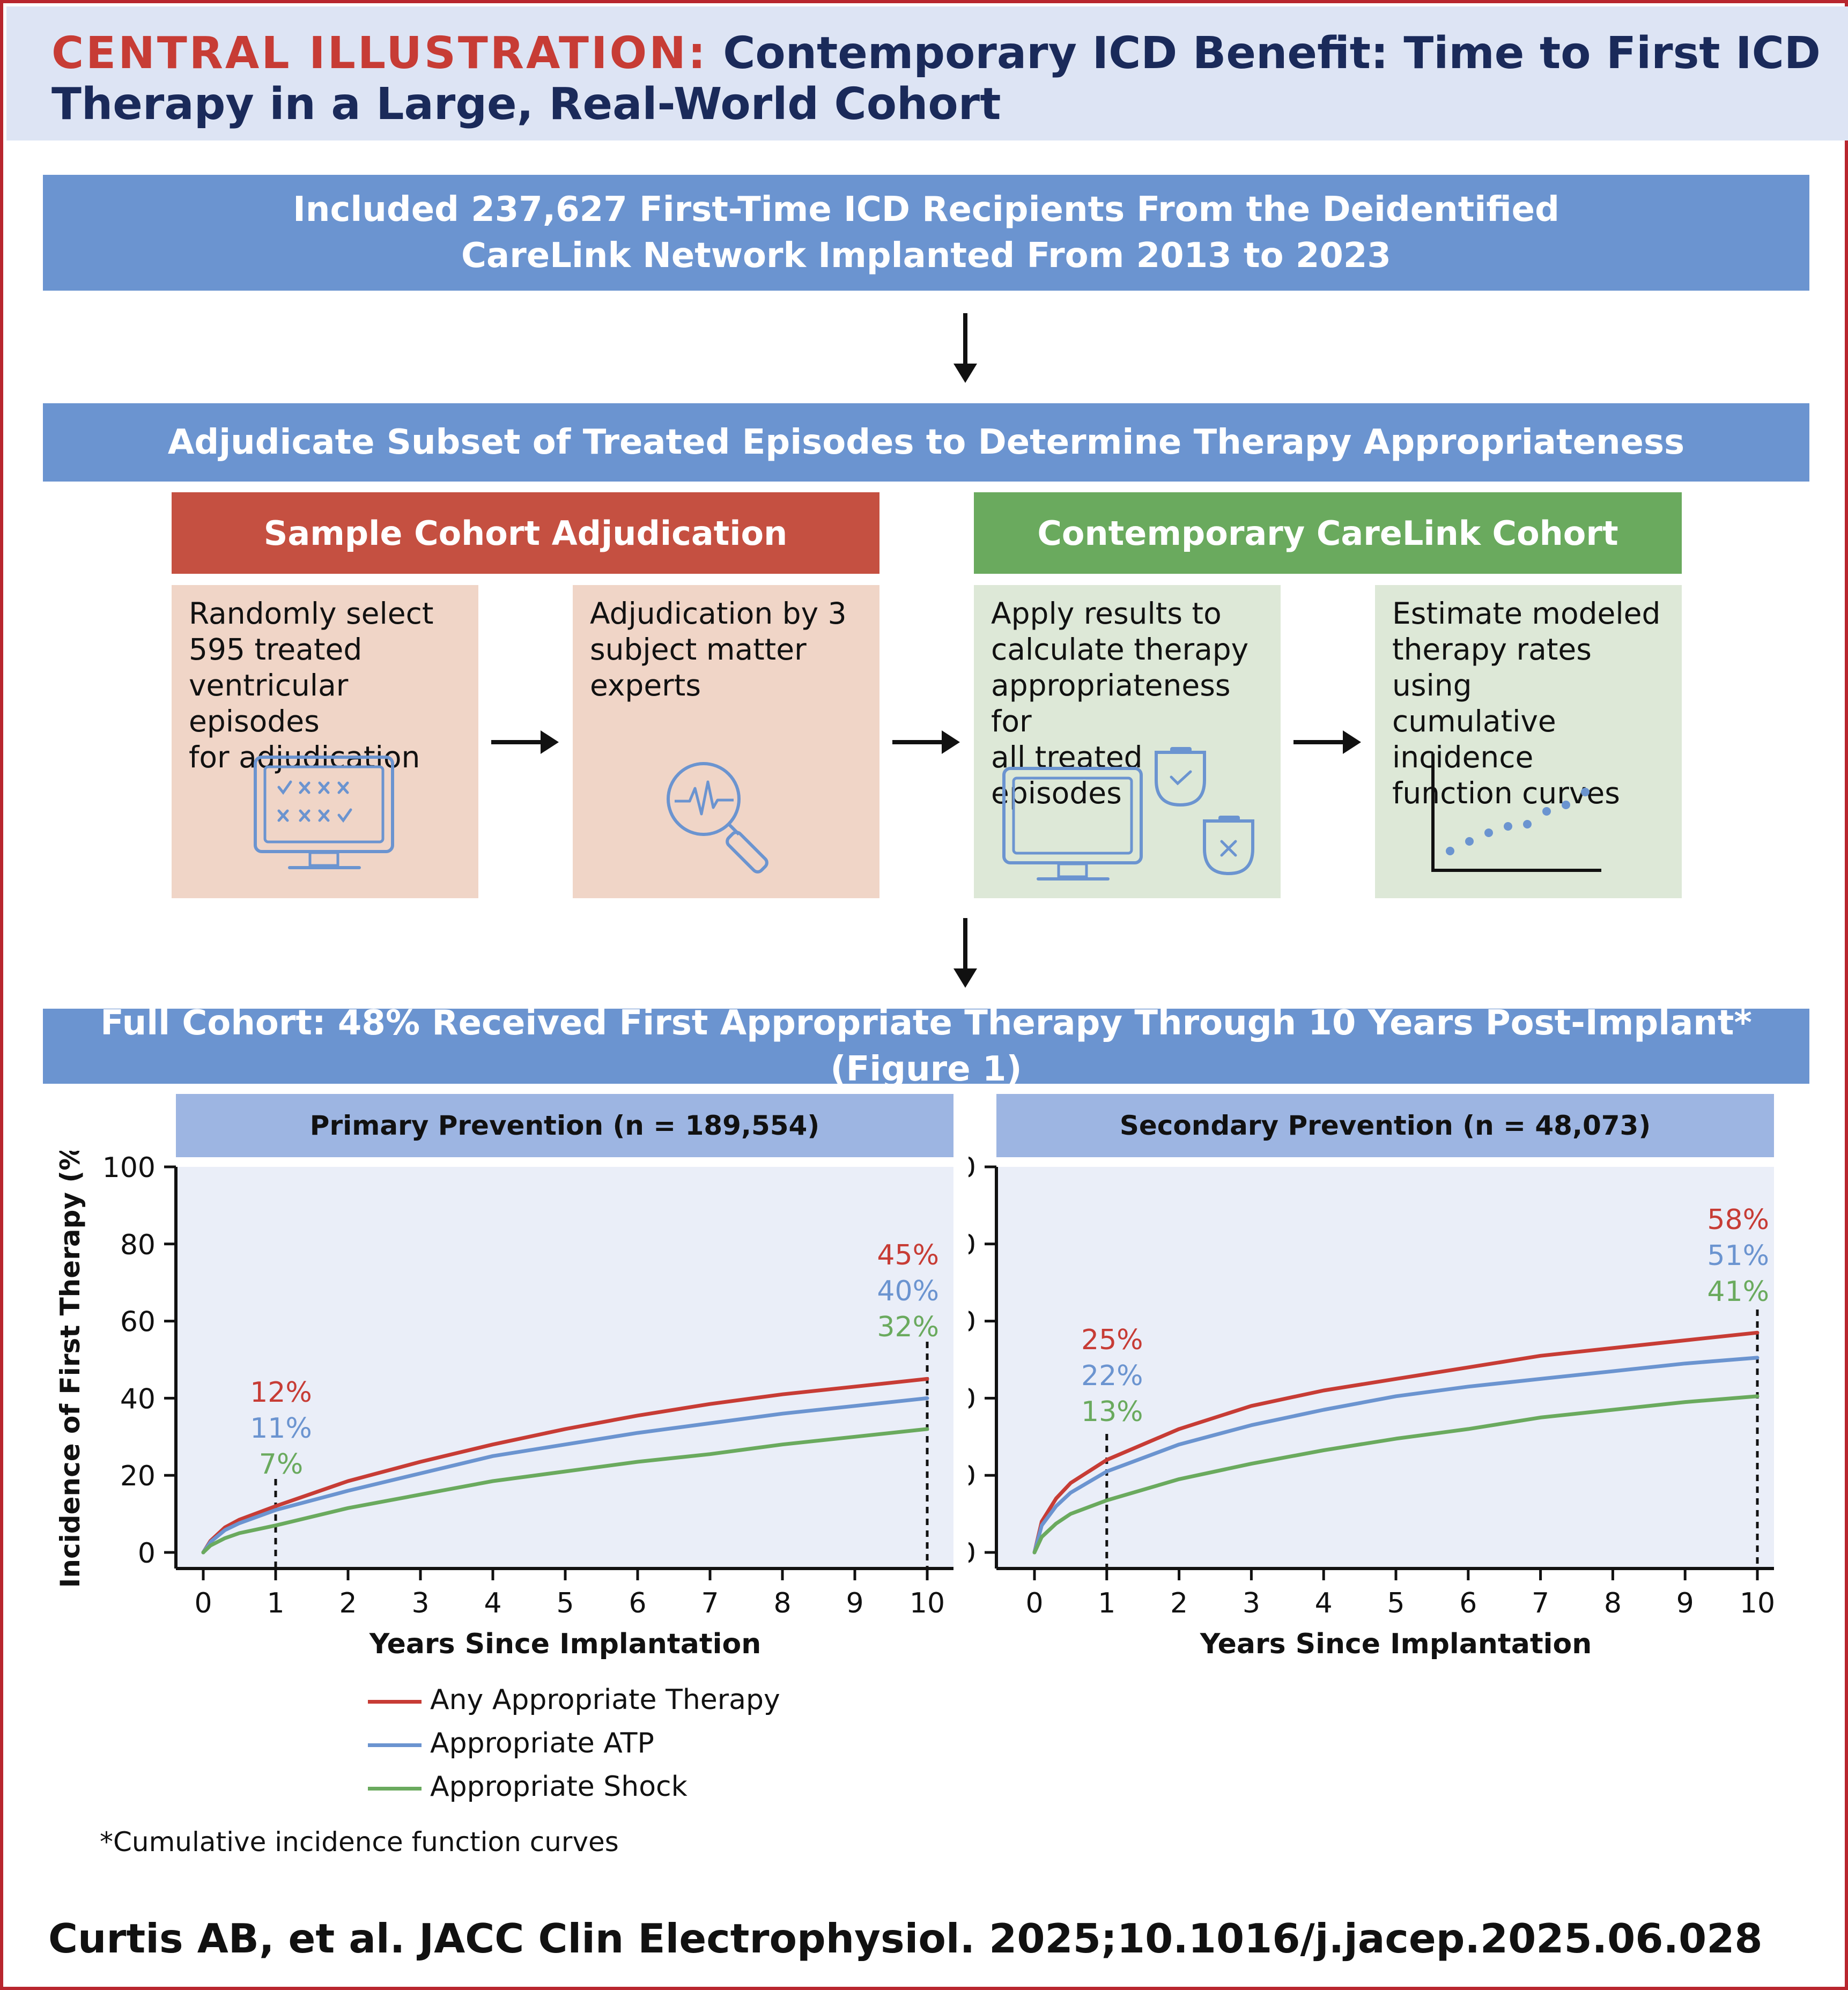  Describe the element at coordinates (359, 1842) in the screenshot. I see `footnote: *Cumulative incidence function curves` at that location.